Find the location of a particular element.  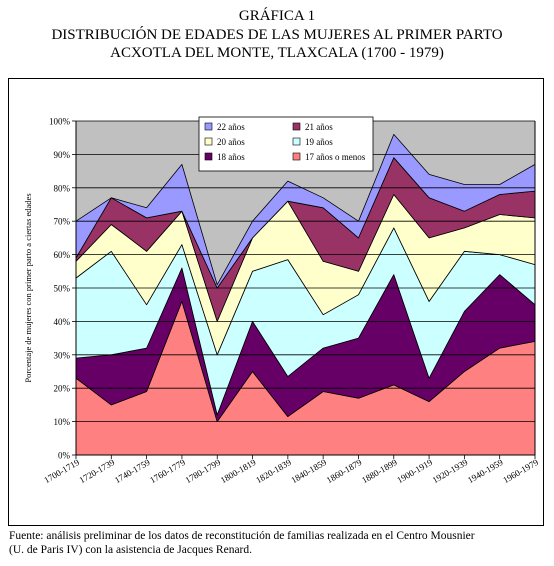

x-tick-label: 1940-1959 is located at coordinates (485, 471).